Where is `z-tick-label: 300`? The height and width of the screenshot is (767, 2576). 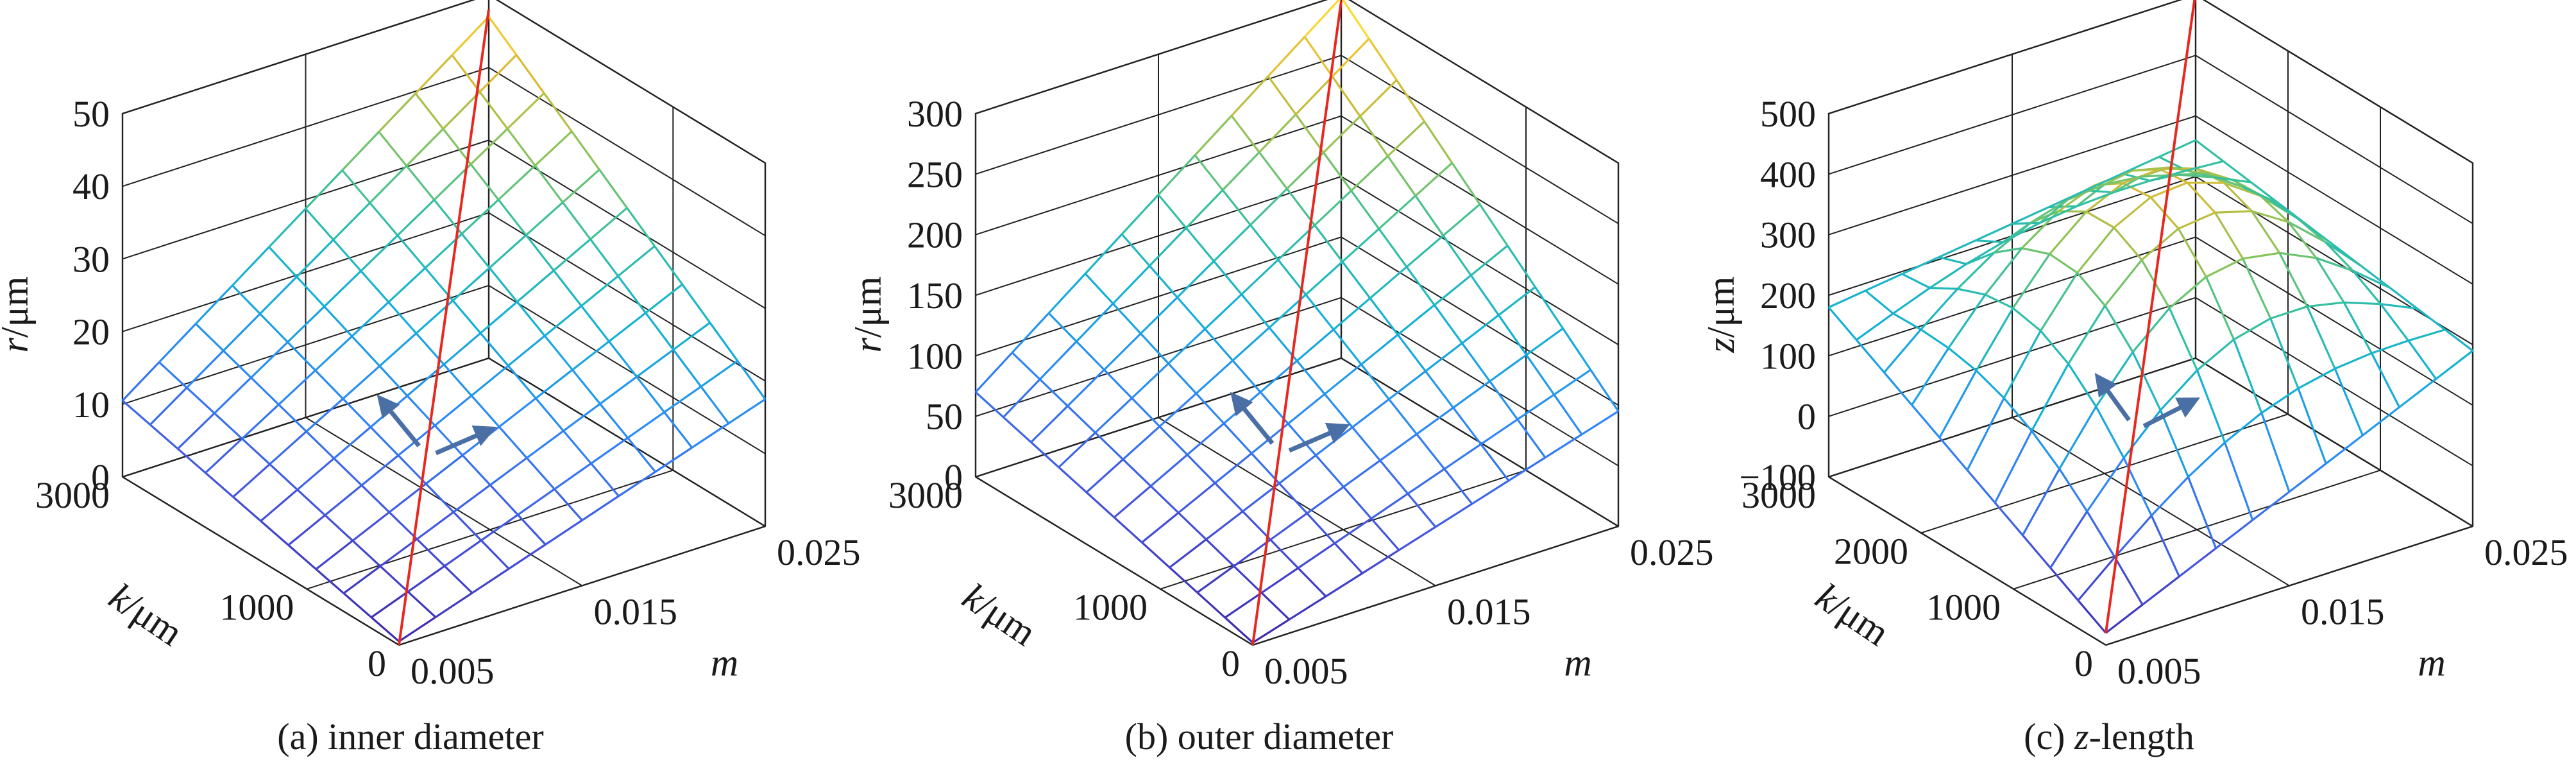
z-tick-label: 300 is located at coordinates (1788, 235).